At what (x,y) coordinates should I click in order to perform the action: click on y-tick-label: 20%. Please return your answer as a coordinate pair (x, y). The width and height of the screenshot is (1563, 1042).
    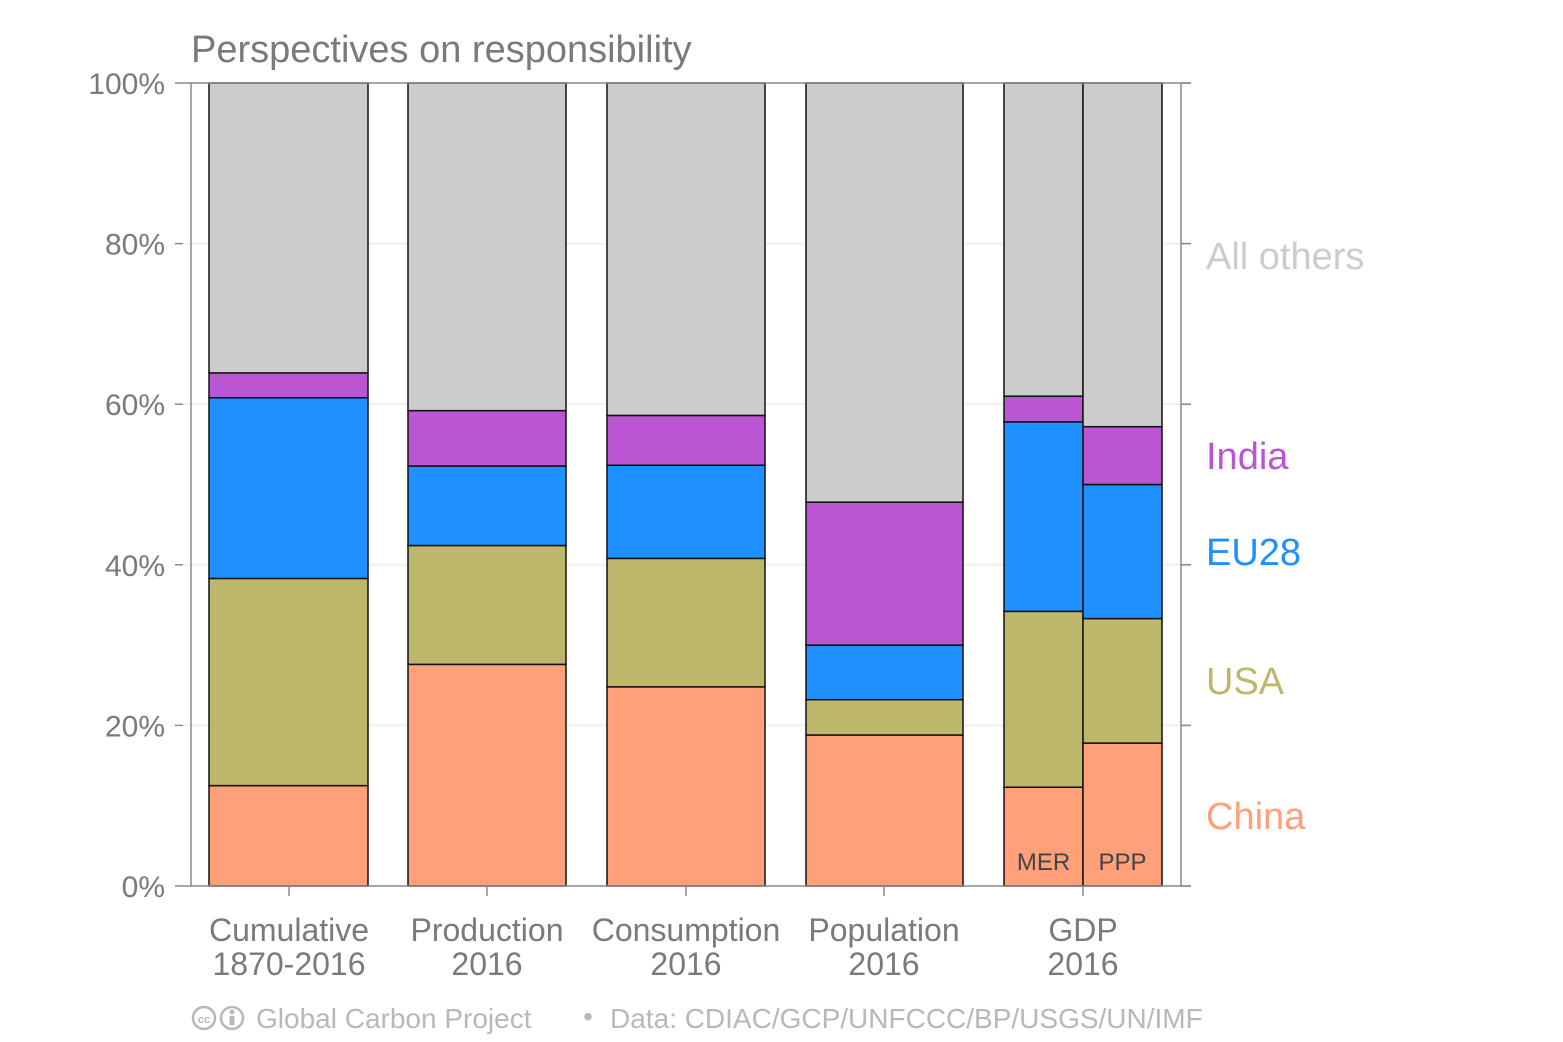
    Looking at the image, I should click on (135, 726).